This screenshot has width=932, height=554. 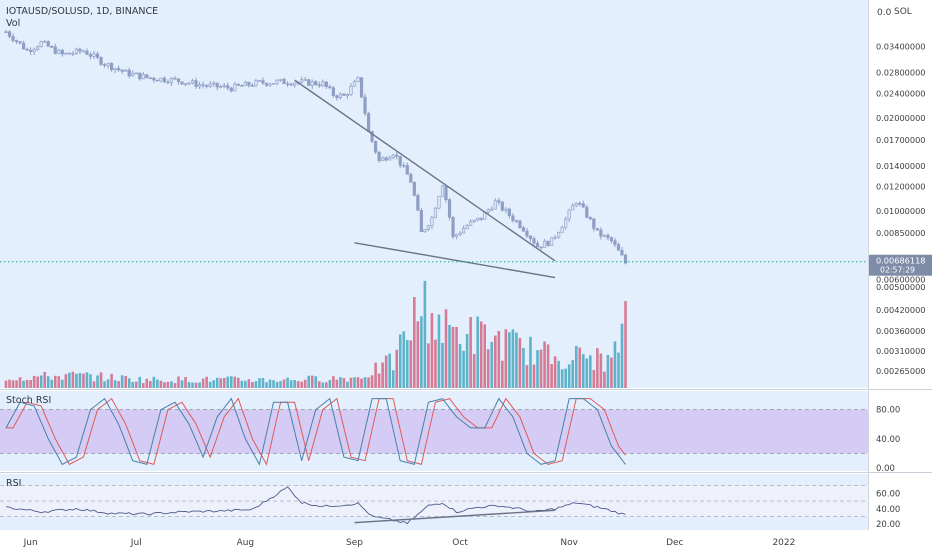 What do you see at coordinates (888, 510) in the screenshot?
I see `rsi-tick-label: 40.00` at bounding box center [888, 510].